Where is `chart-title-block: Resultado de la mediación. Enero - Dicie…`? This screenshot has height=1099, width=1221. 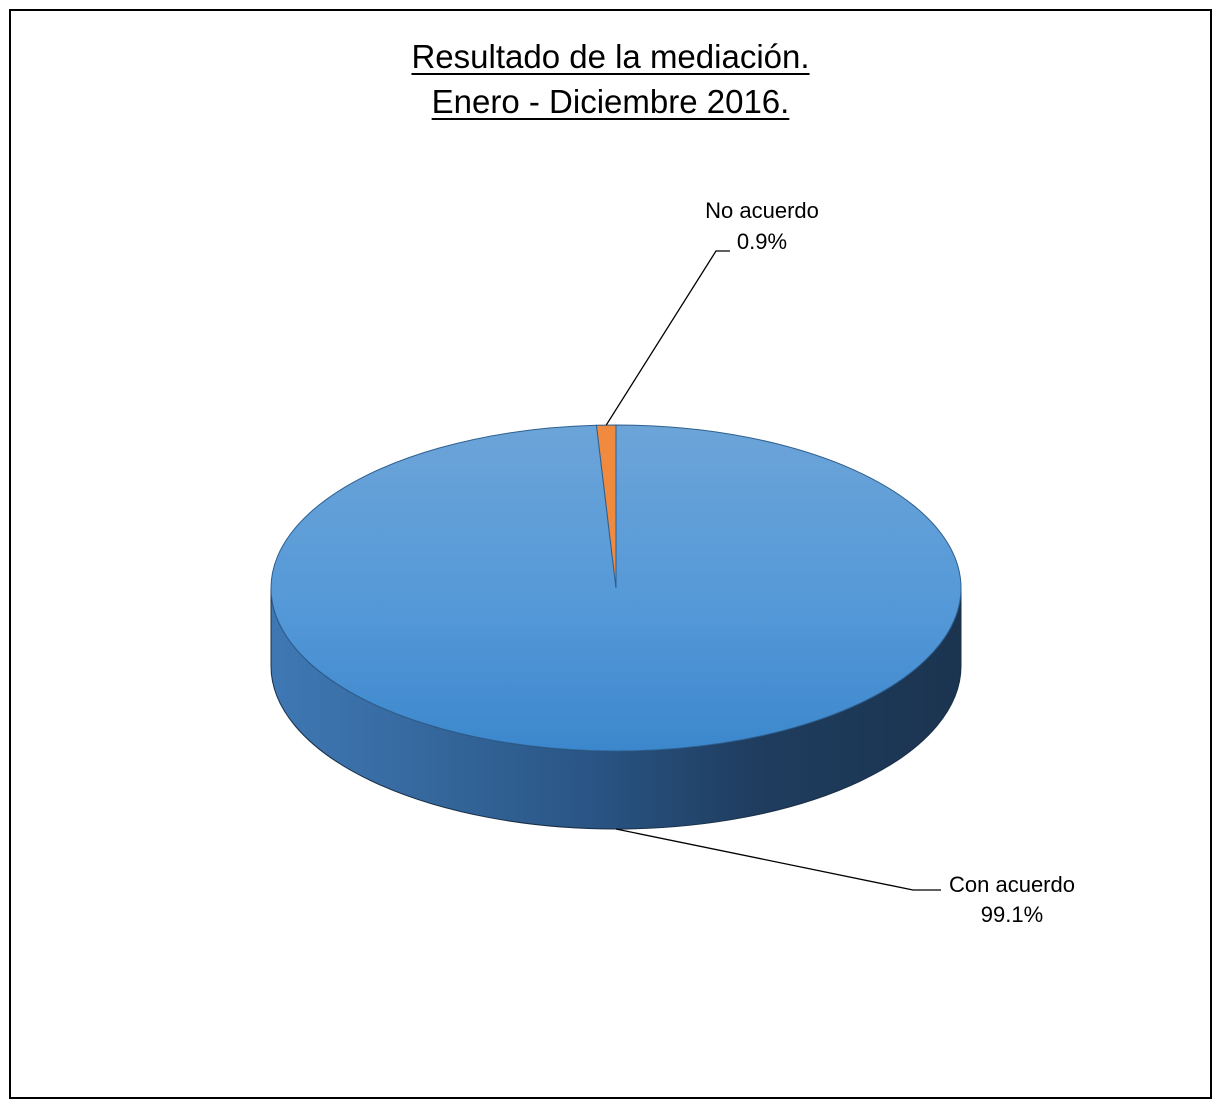
chart-title-block: Resultado de la mediación. Enero - Dicie… is located at coordinates (610, 79).